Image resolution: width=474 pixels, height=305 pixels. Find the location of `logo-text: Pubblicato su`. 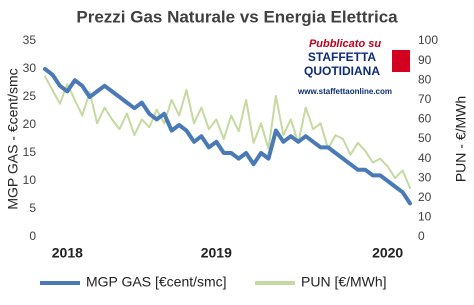

logo-text: Pubblicato su is located at coordinates (345, 44).